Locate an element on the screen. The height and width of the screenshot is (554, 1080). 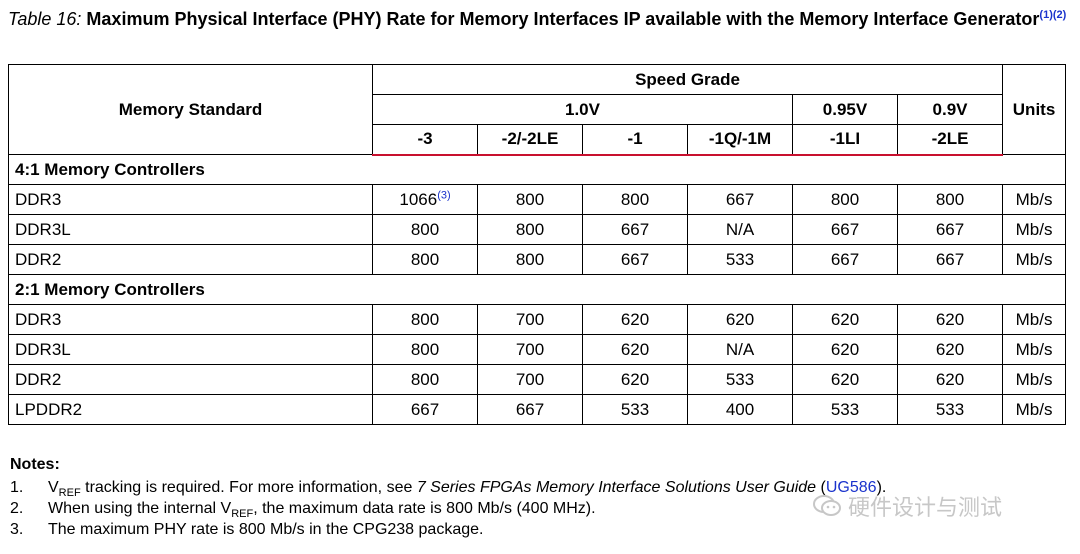
cell-value: 400 is located at coordinates (740, 409).